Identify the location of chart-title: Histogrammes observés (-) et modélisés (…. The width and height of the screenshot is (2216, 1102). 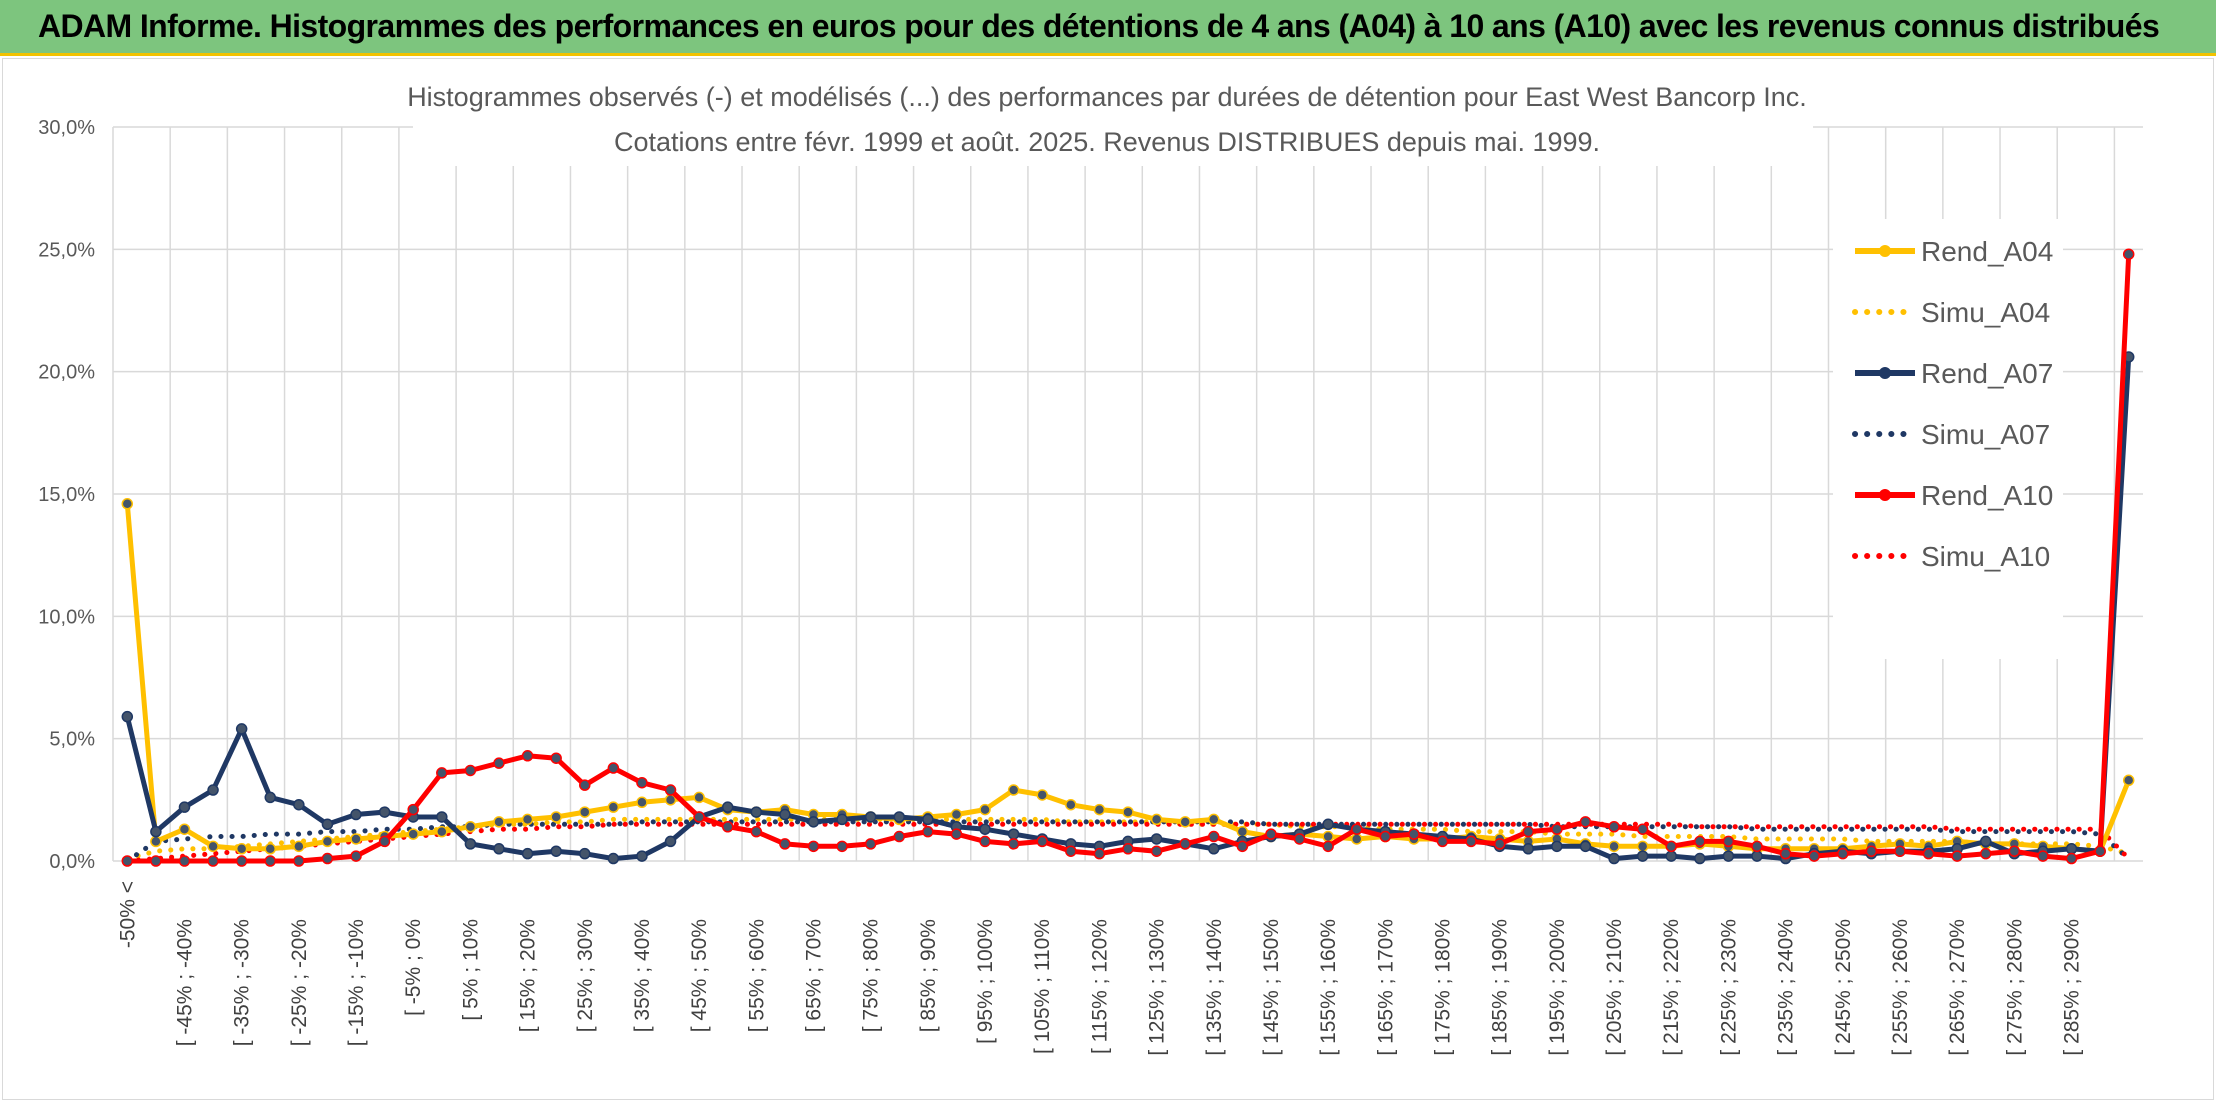
(1107, 97).